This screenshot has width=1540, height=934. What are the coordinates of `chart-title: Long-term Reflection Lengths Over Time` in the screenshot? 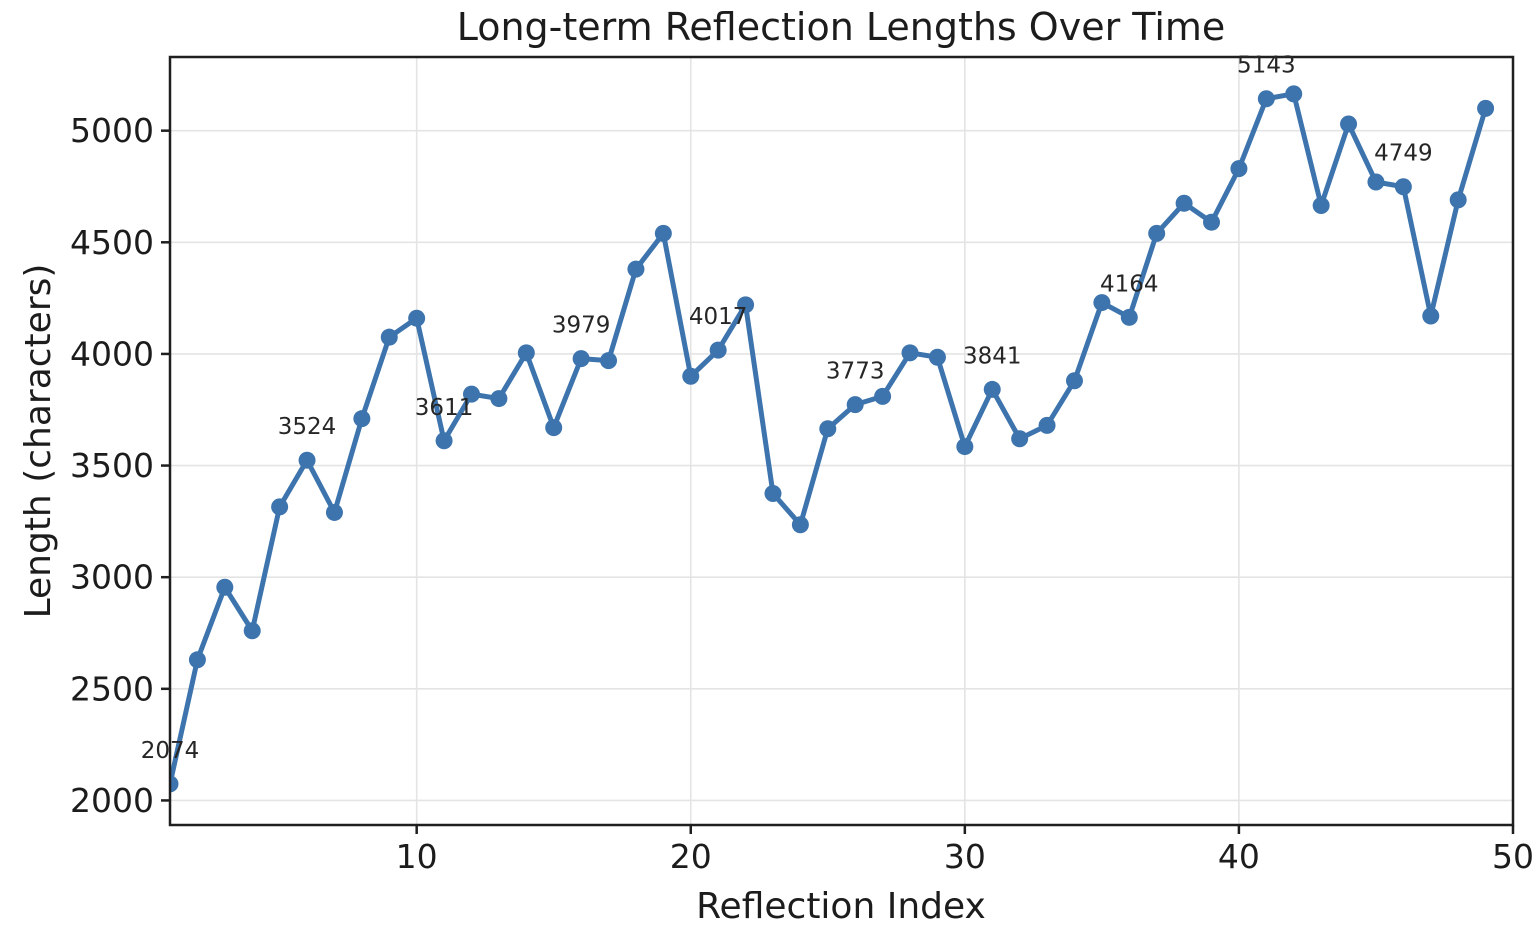 It's located at (841, 27).